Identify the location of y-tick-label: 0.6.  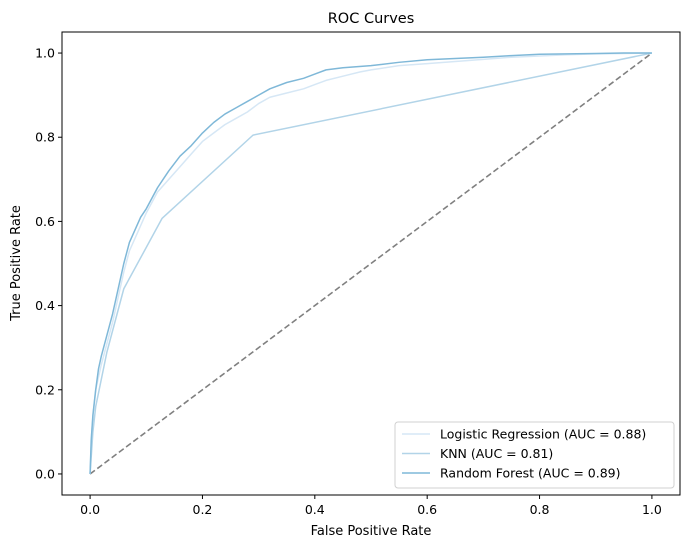
(45, 221).